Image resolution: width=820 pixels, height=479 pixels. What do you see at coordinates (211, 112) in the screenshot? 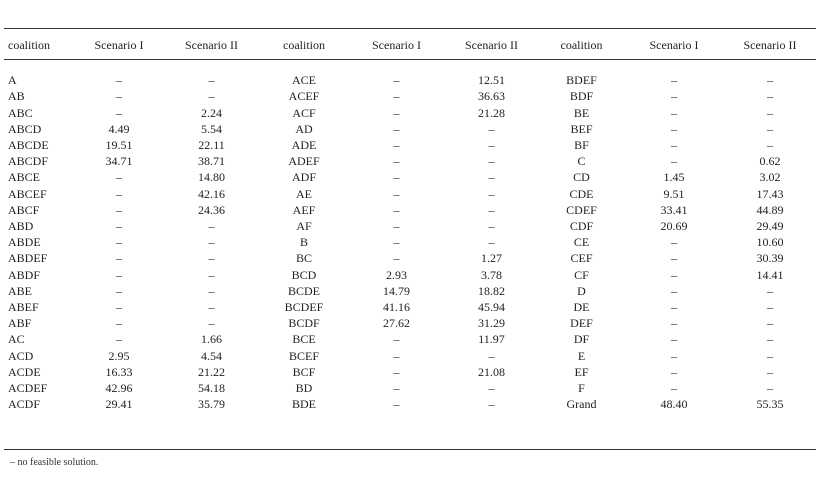
I see `value-cell: 2.24` at bounding box center [211, 112].